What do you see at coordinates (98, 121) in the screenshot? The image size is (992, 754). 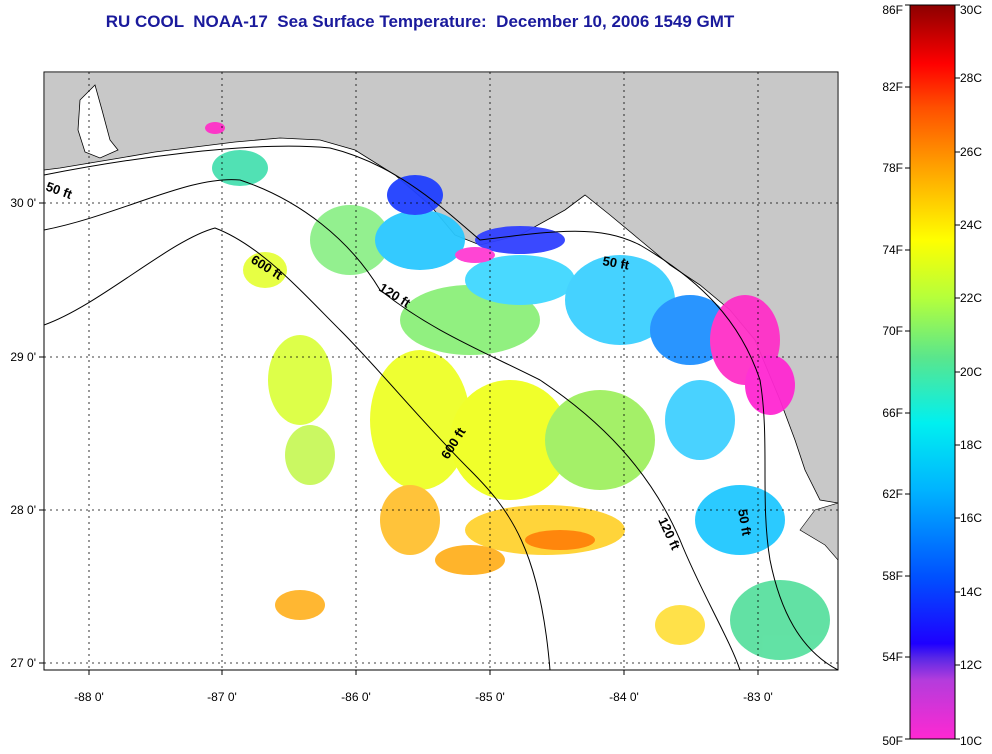 I see `mobile-bay` at bounding box center [98, 121].